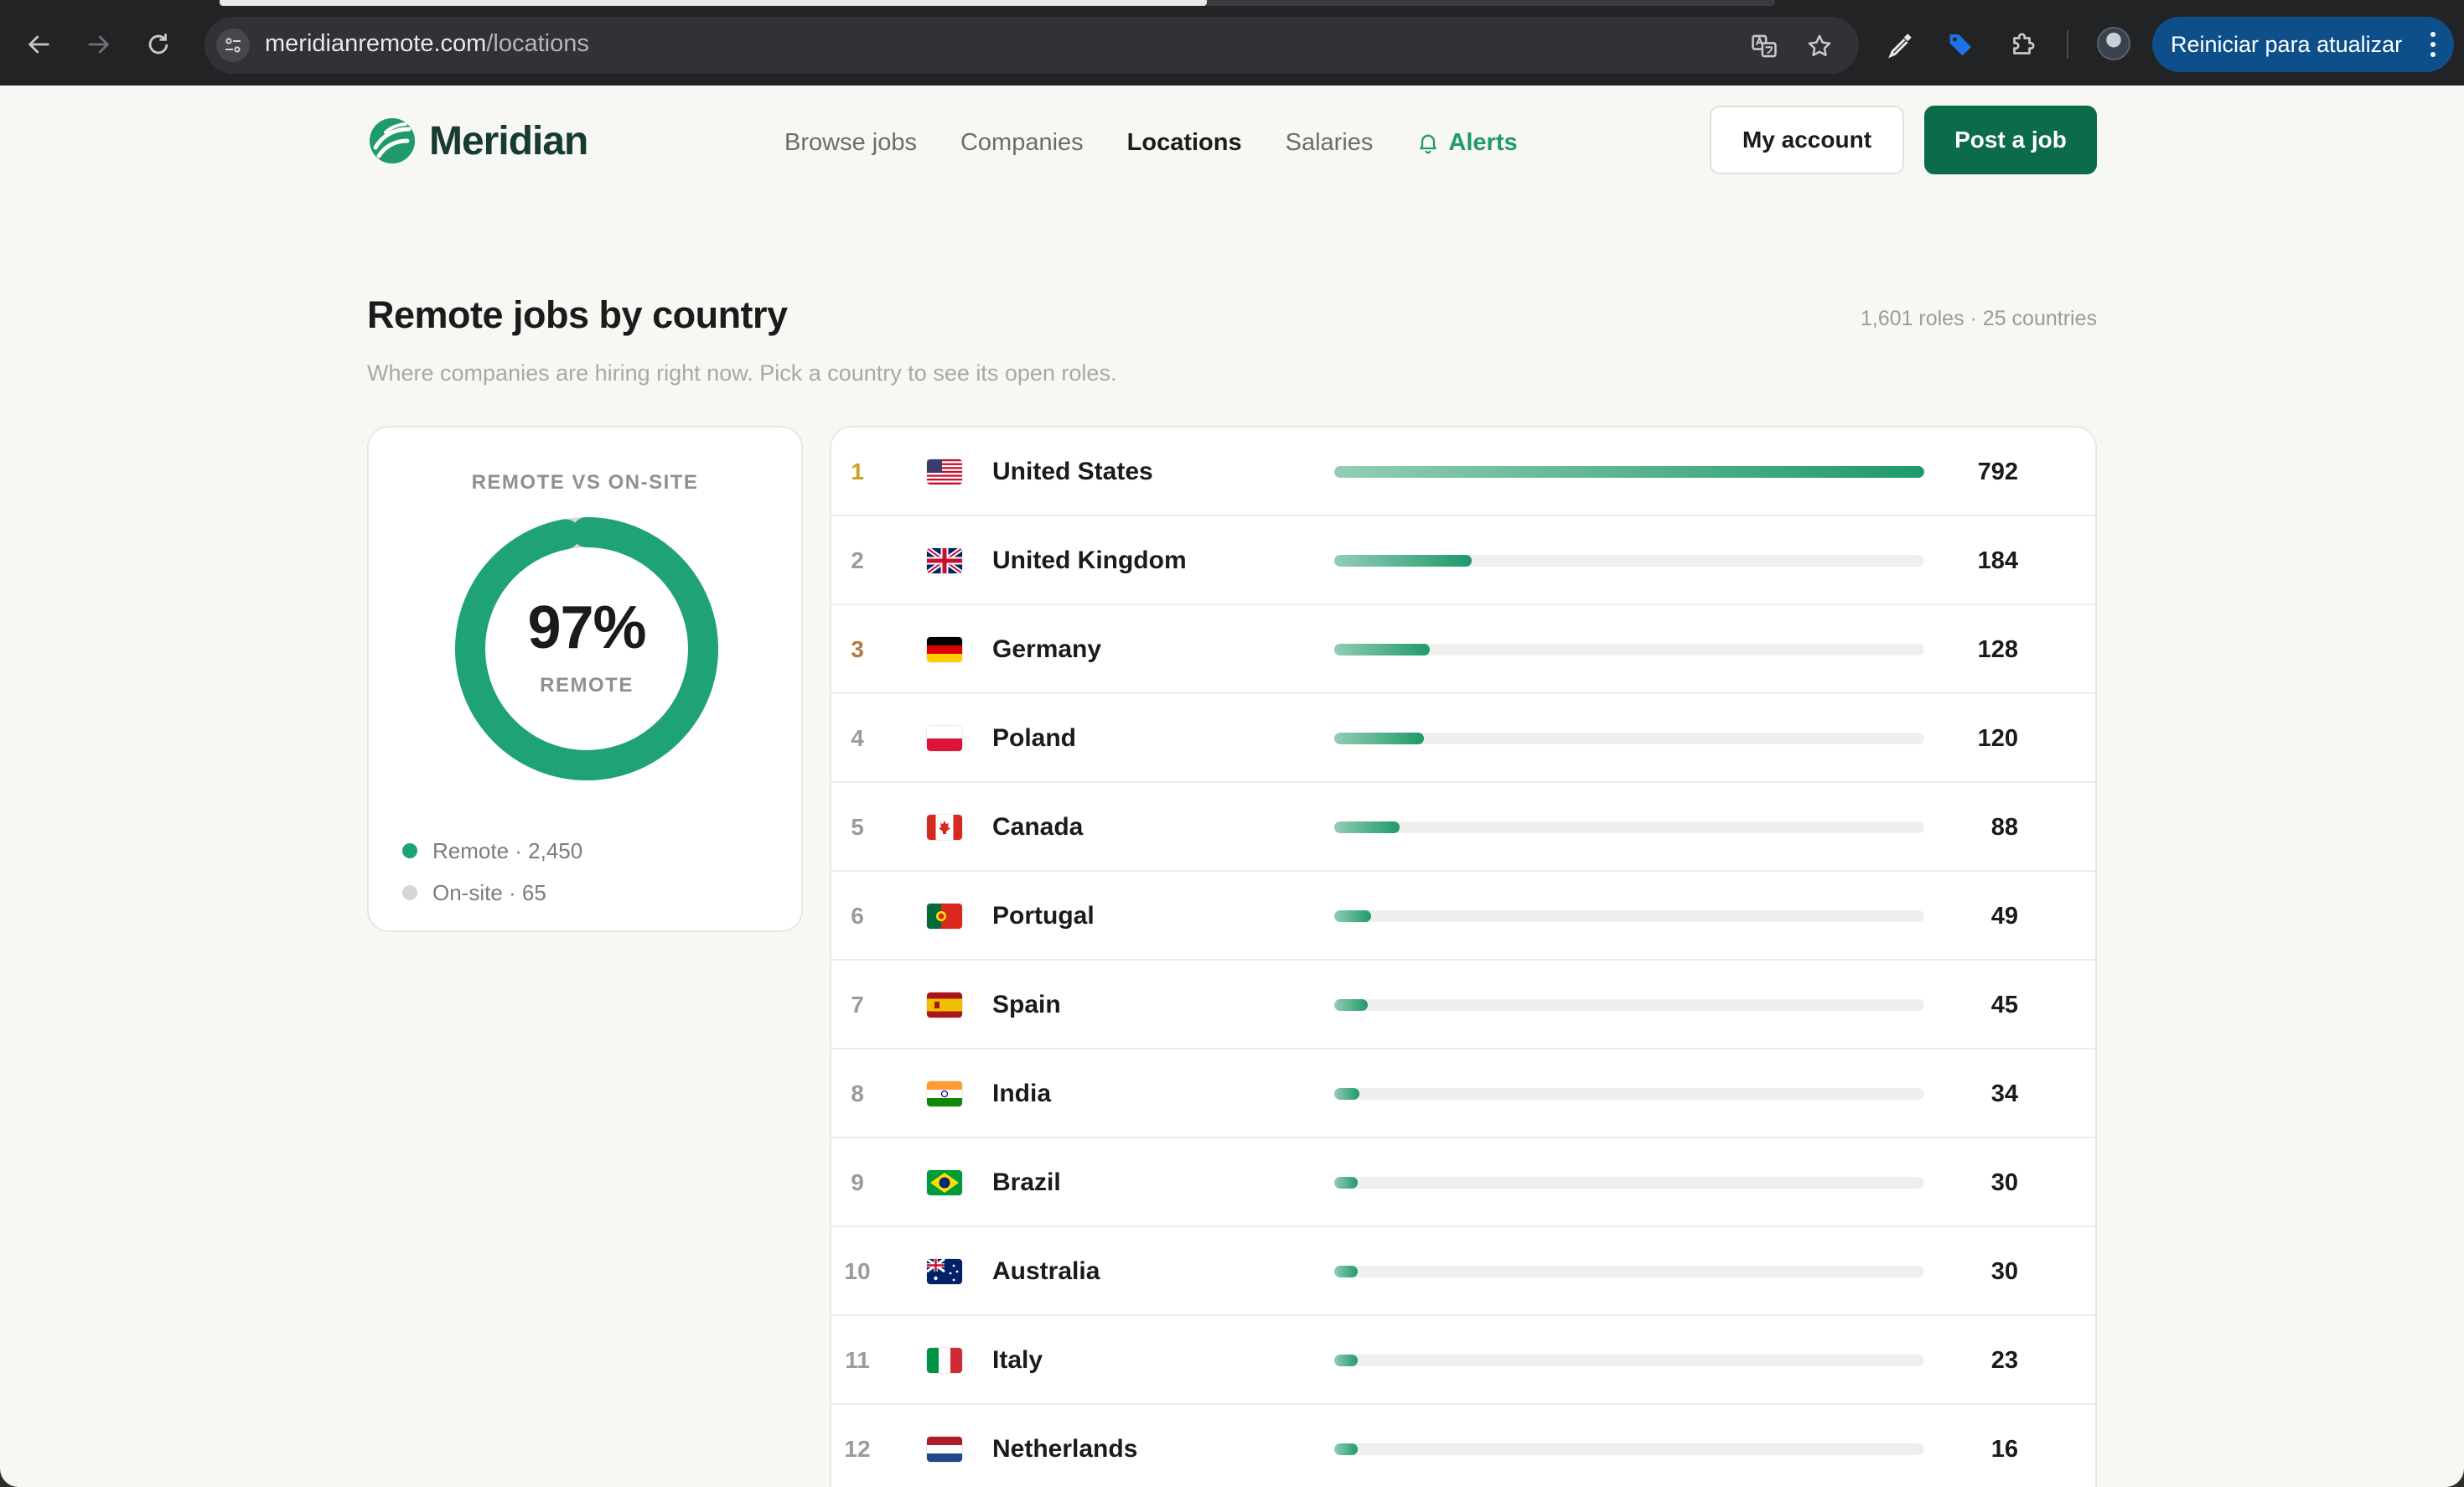 The width and height of the screenshot is (2464, 1487). I want to click on role-count: 120, so click(1997, 738).